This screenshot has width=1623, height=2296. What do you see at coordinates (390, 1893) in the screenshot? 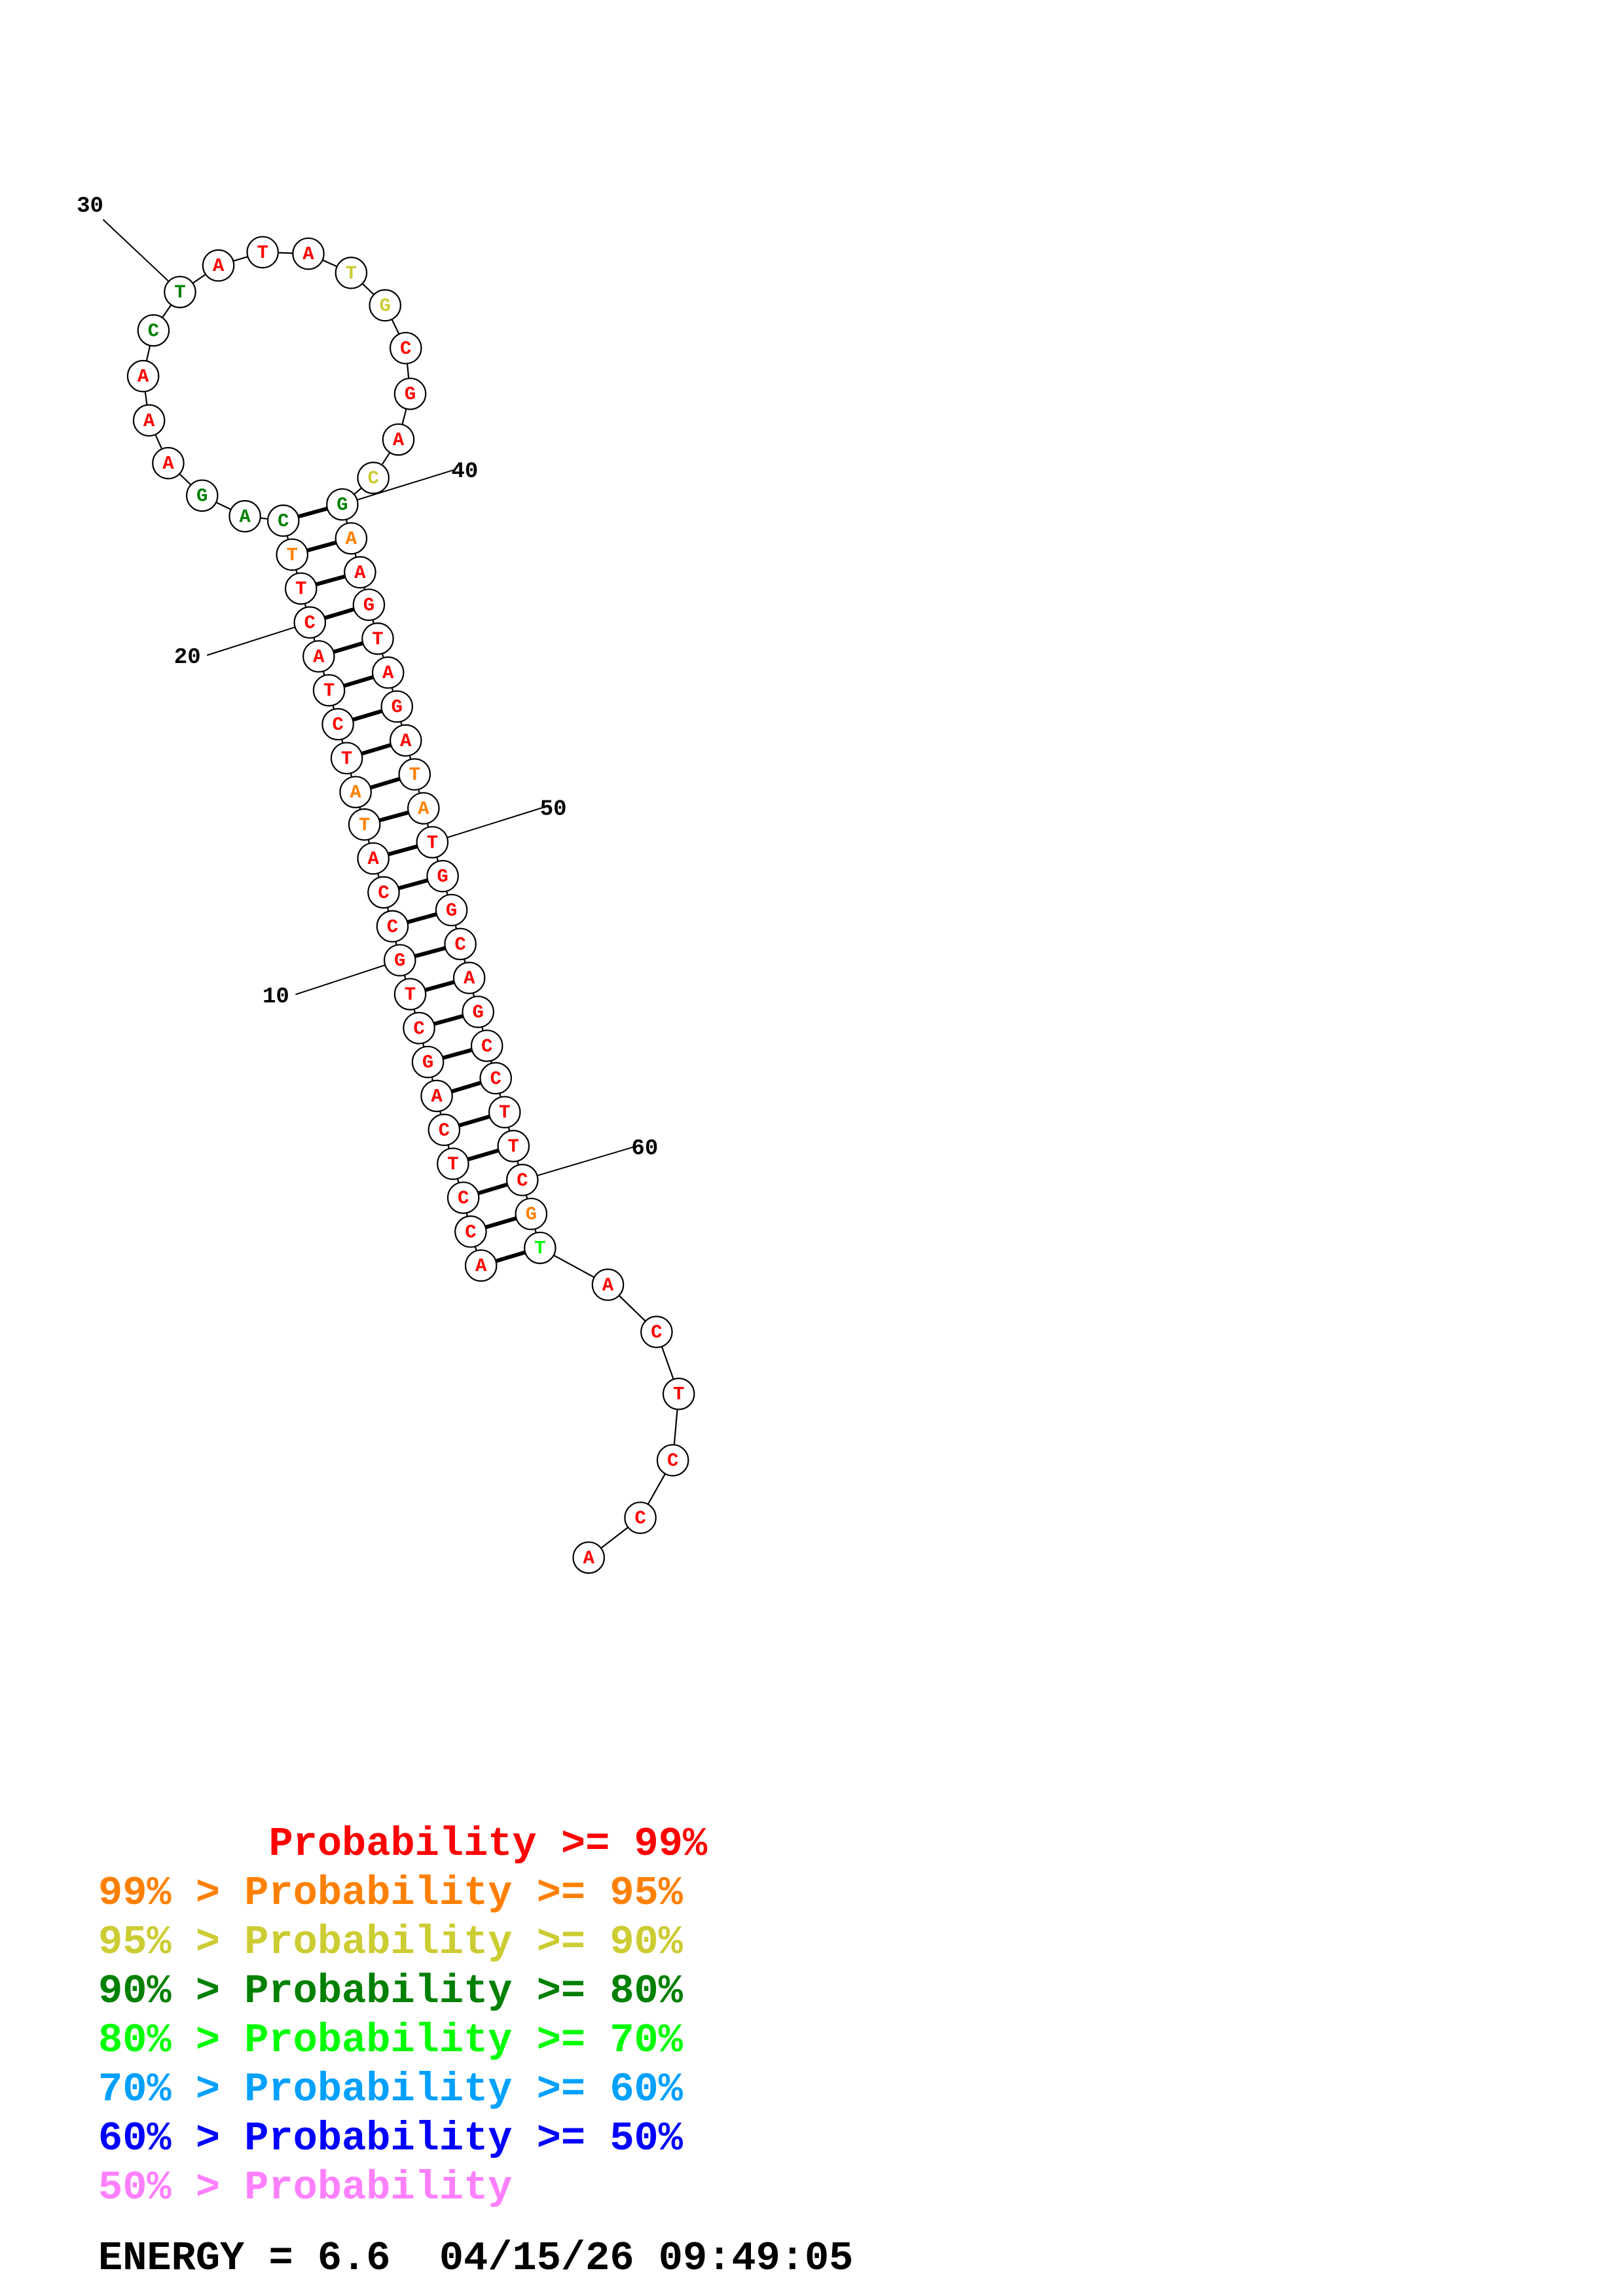
I see `legend-line: 99% > Probability >= 95%` at bounding box center [390, 1893].